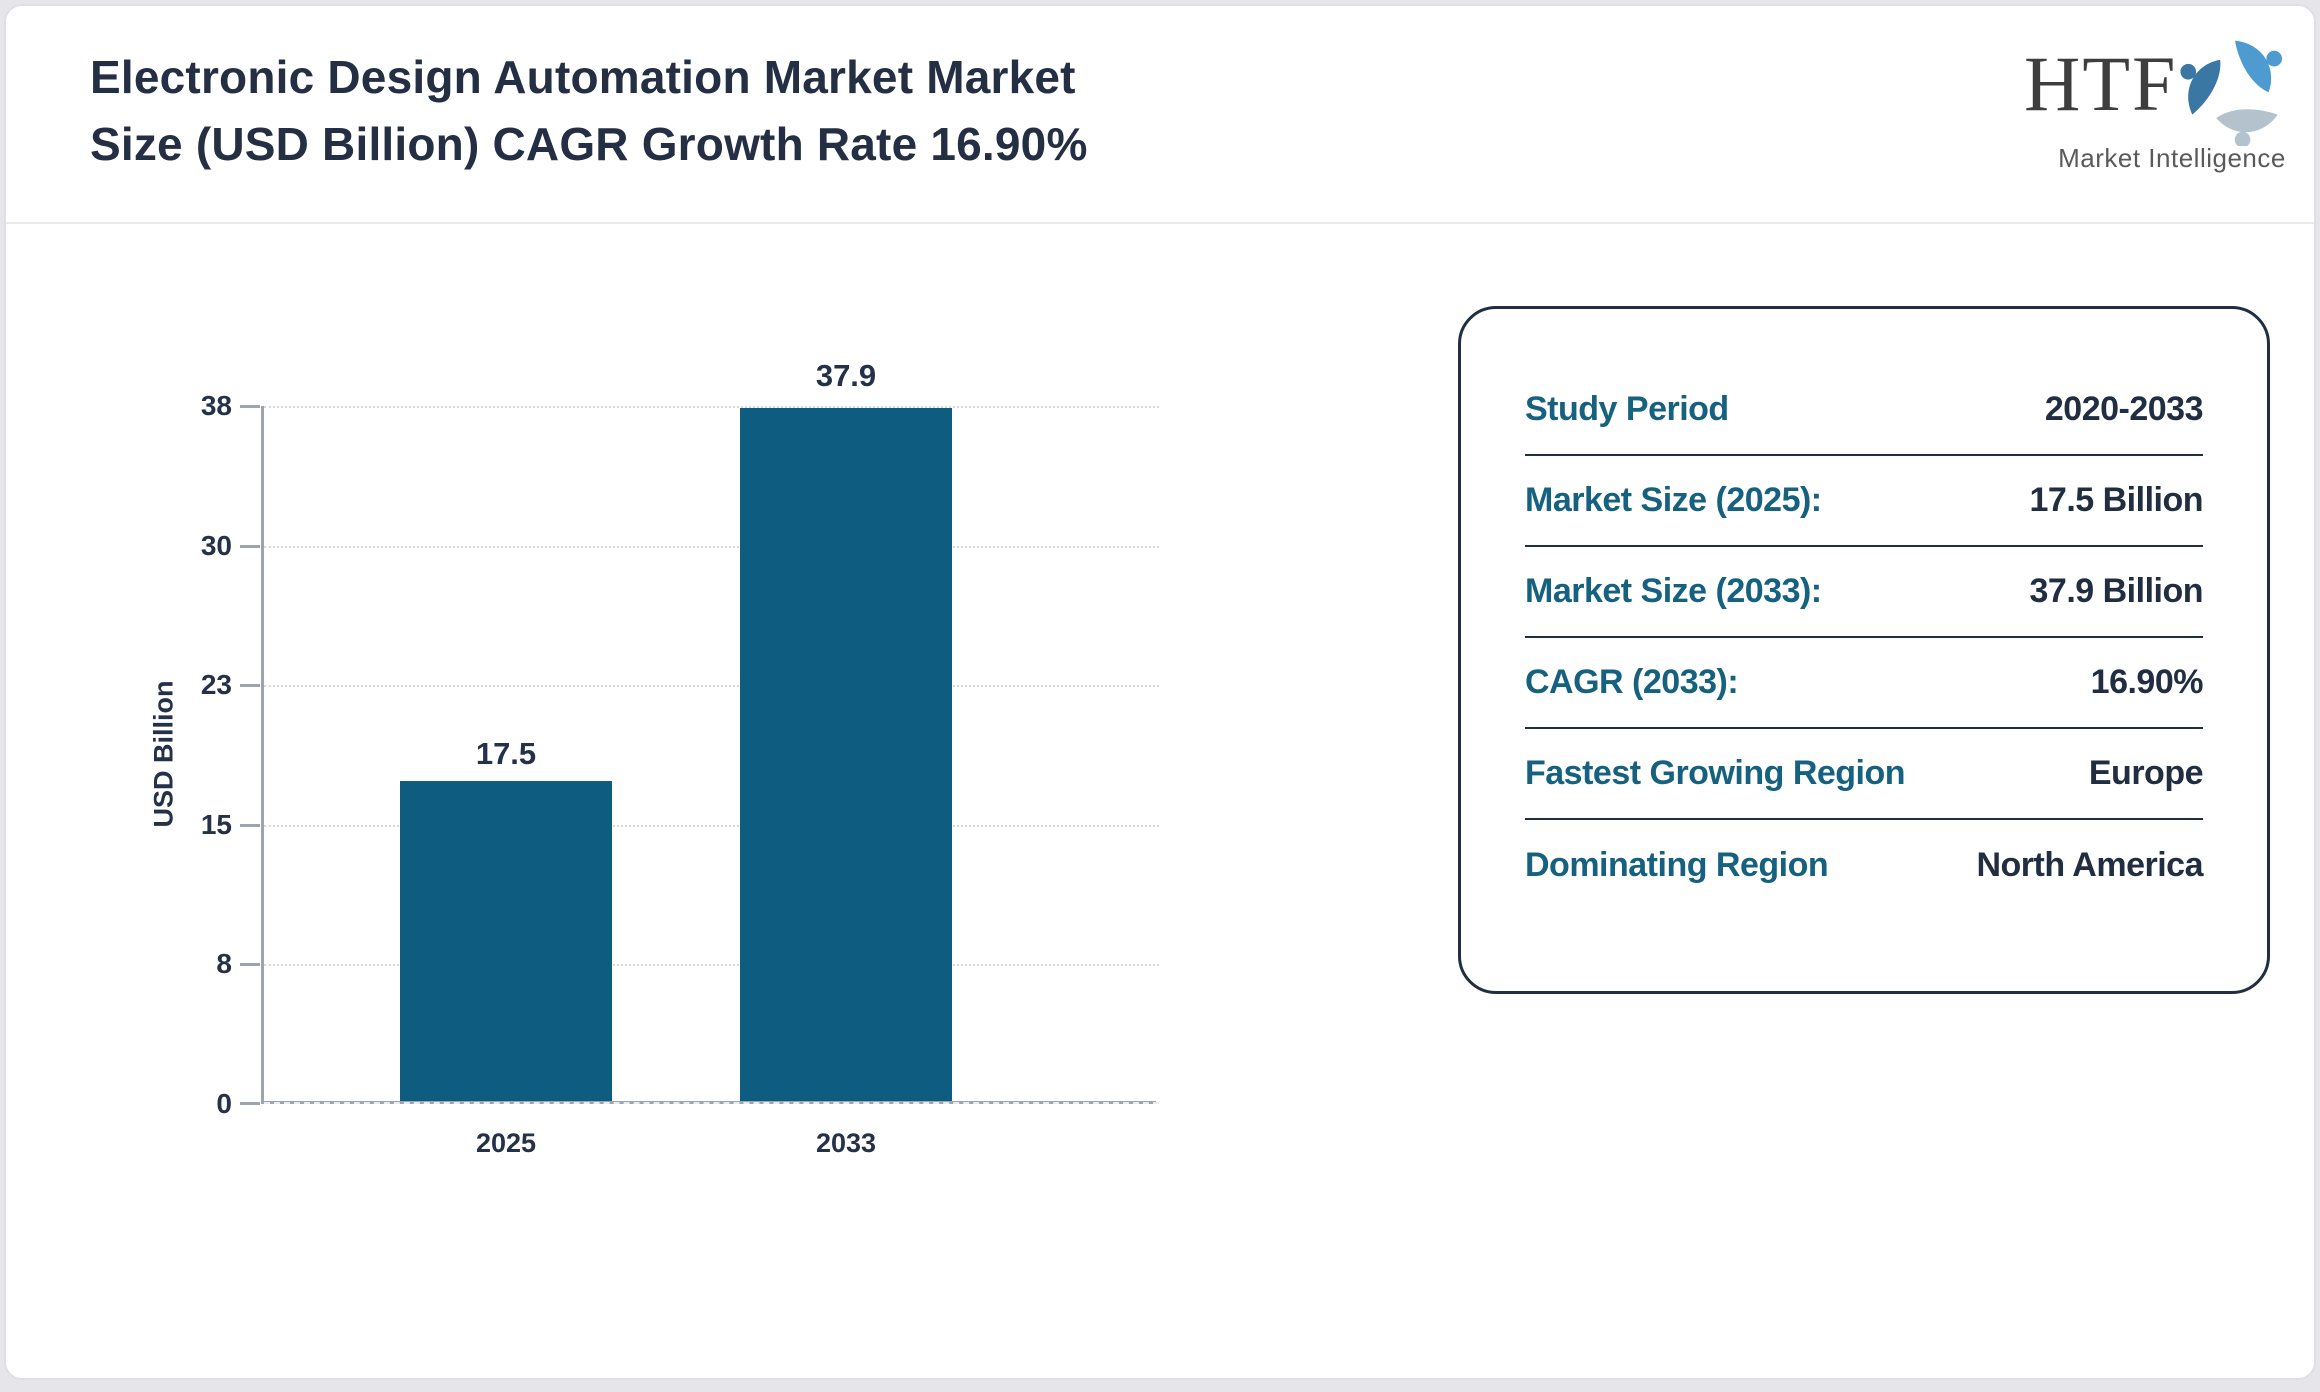 The height and width of the screenshot is (1392, 2320). Describe the element at coordinates (1673, 591) in the screenshot. I see `summary-label: Market Size (2033):` at that location.